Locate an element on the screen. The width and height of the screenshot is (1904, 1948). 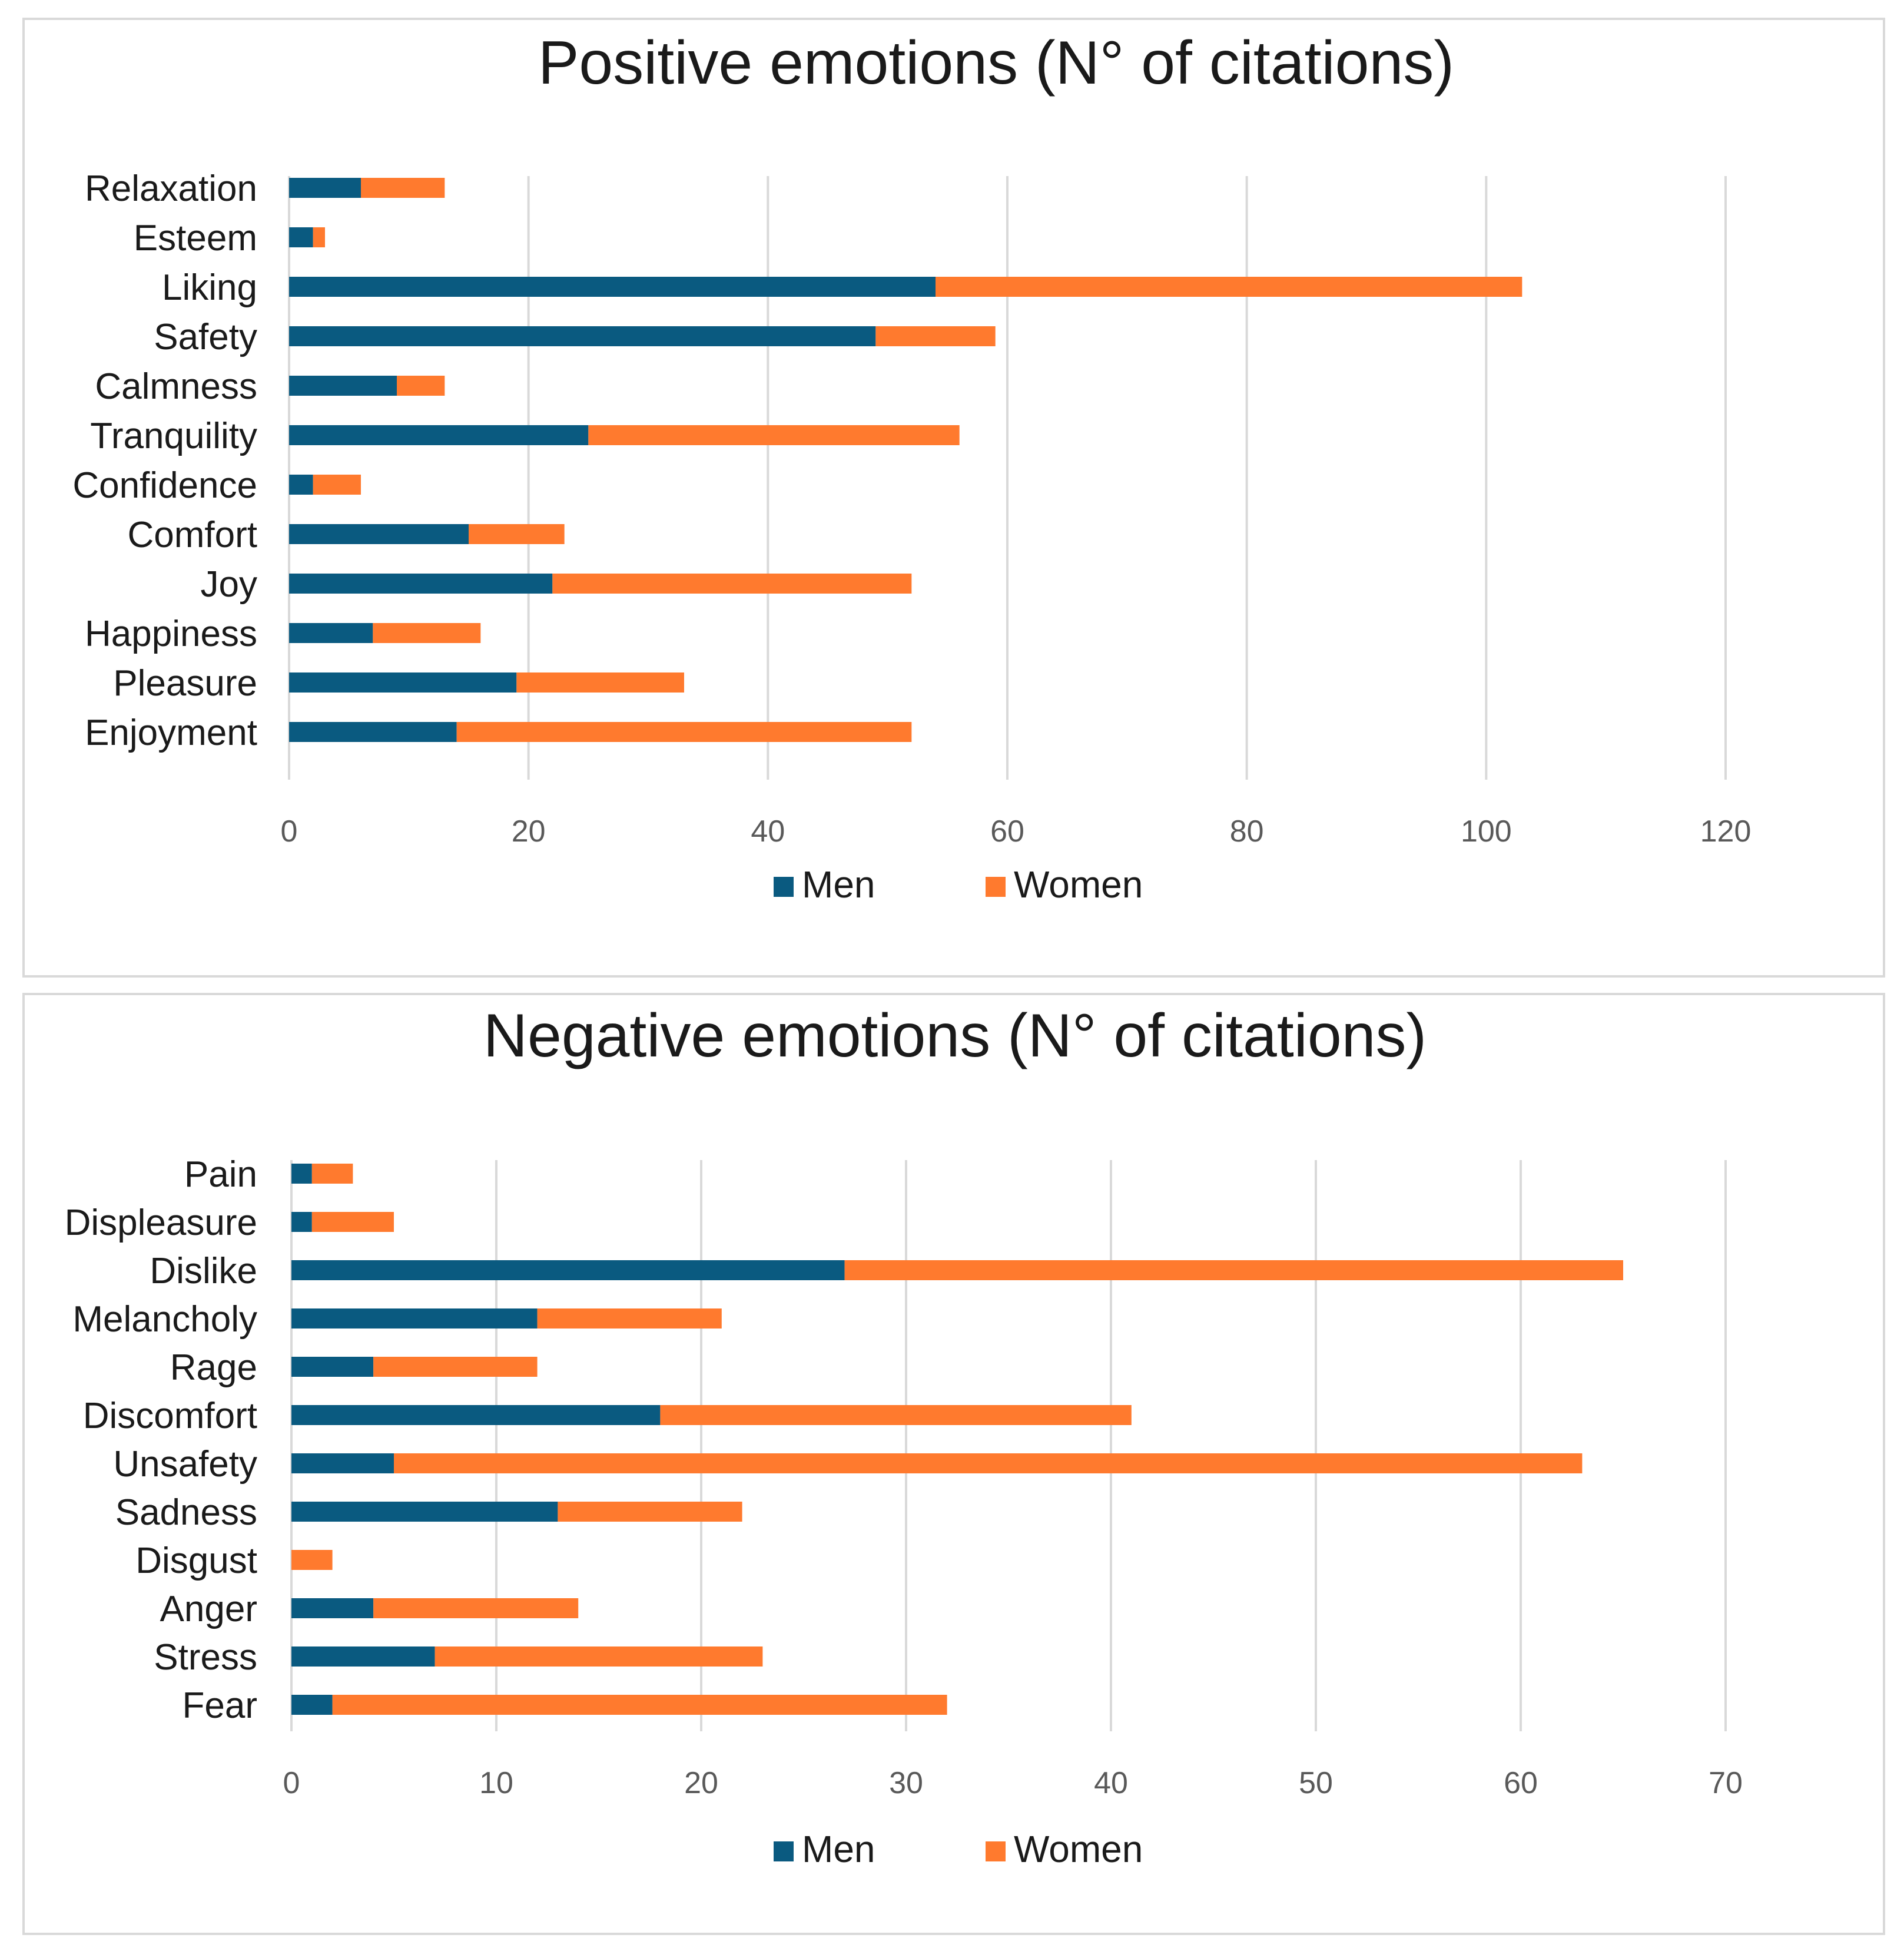
bar-men-dislike is located at coordinates (568, 1270).